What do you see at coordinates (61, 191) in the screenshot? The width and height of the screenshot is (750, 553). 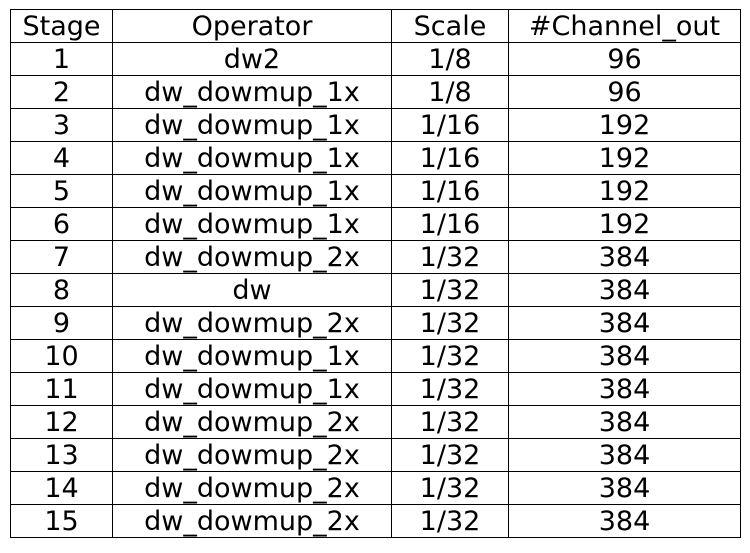 I see `cell-stage: 5` at bounding box center [61, 191].